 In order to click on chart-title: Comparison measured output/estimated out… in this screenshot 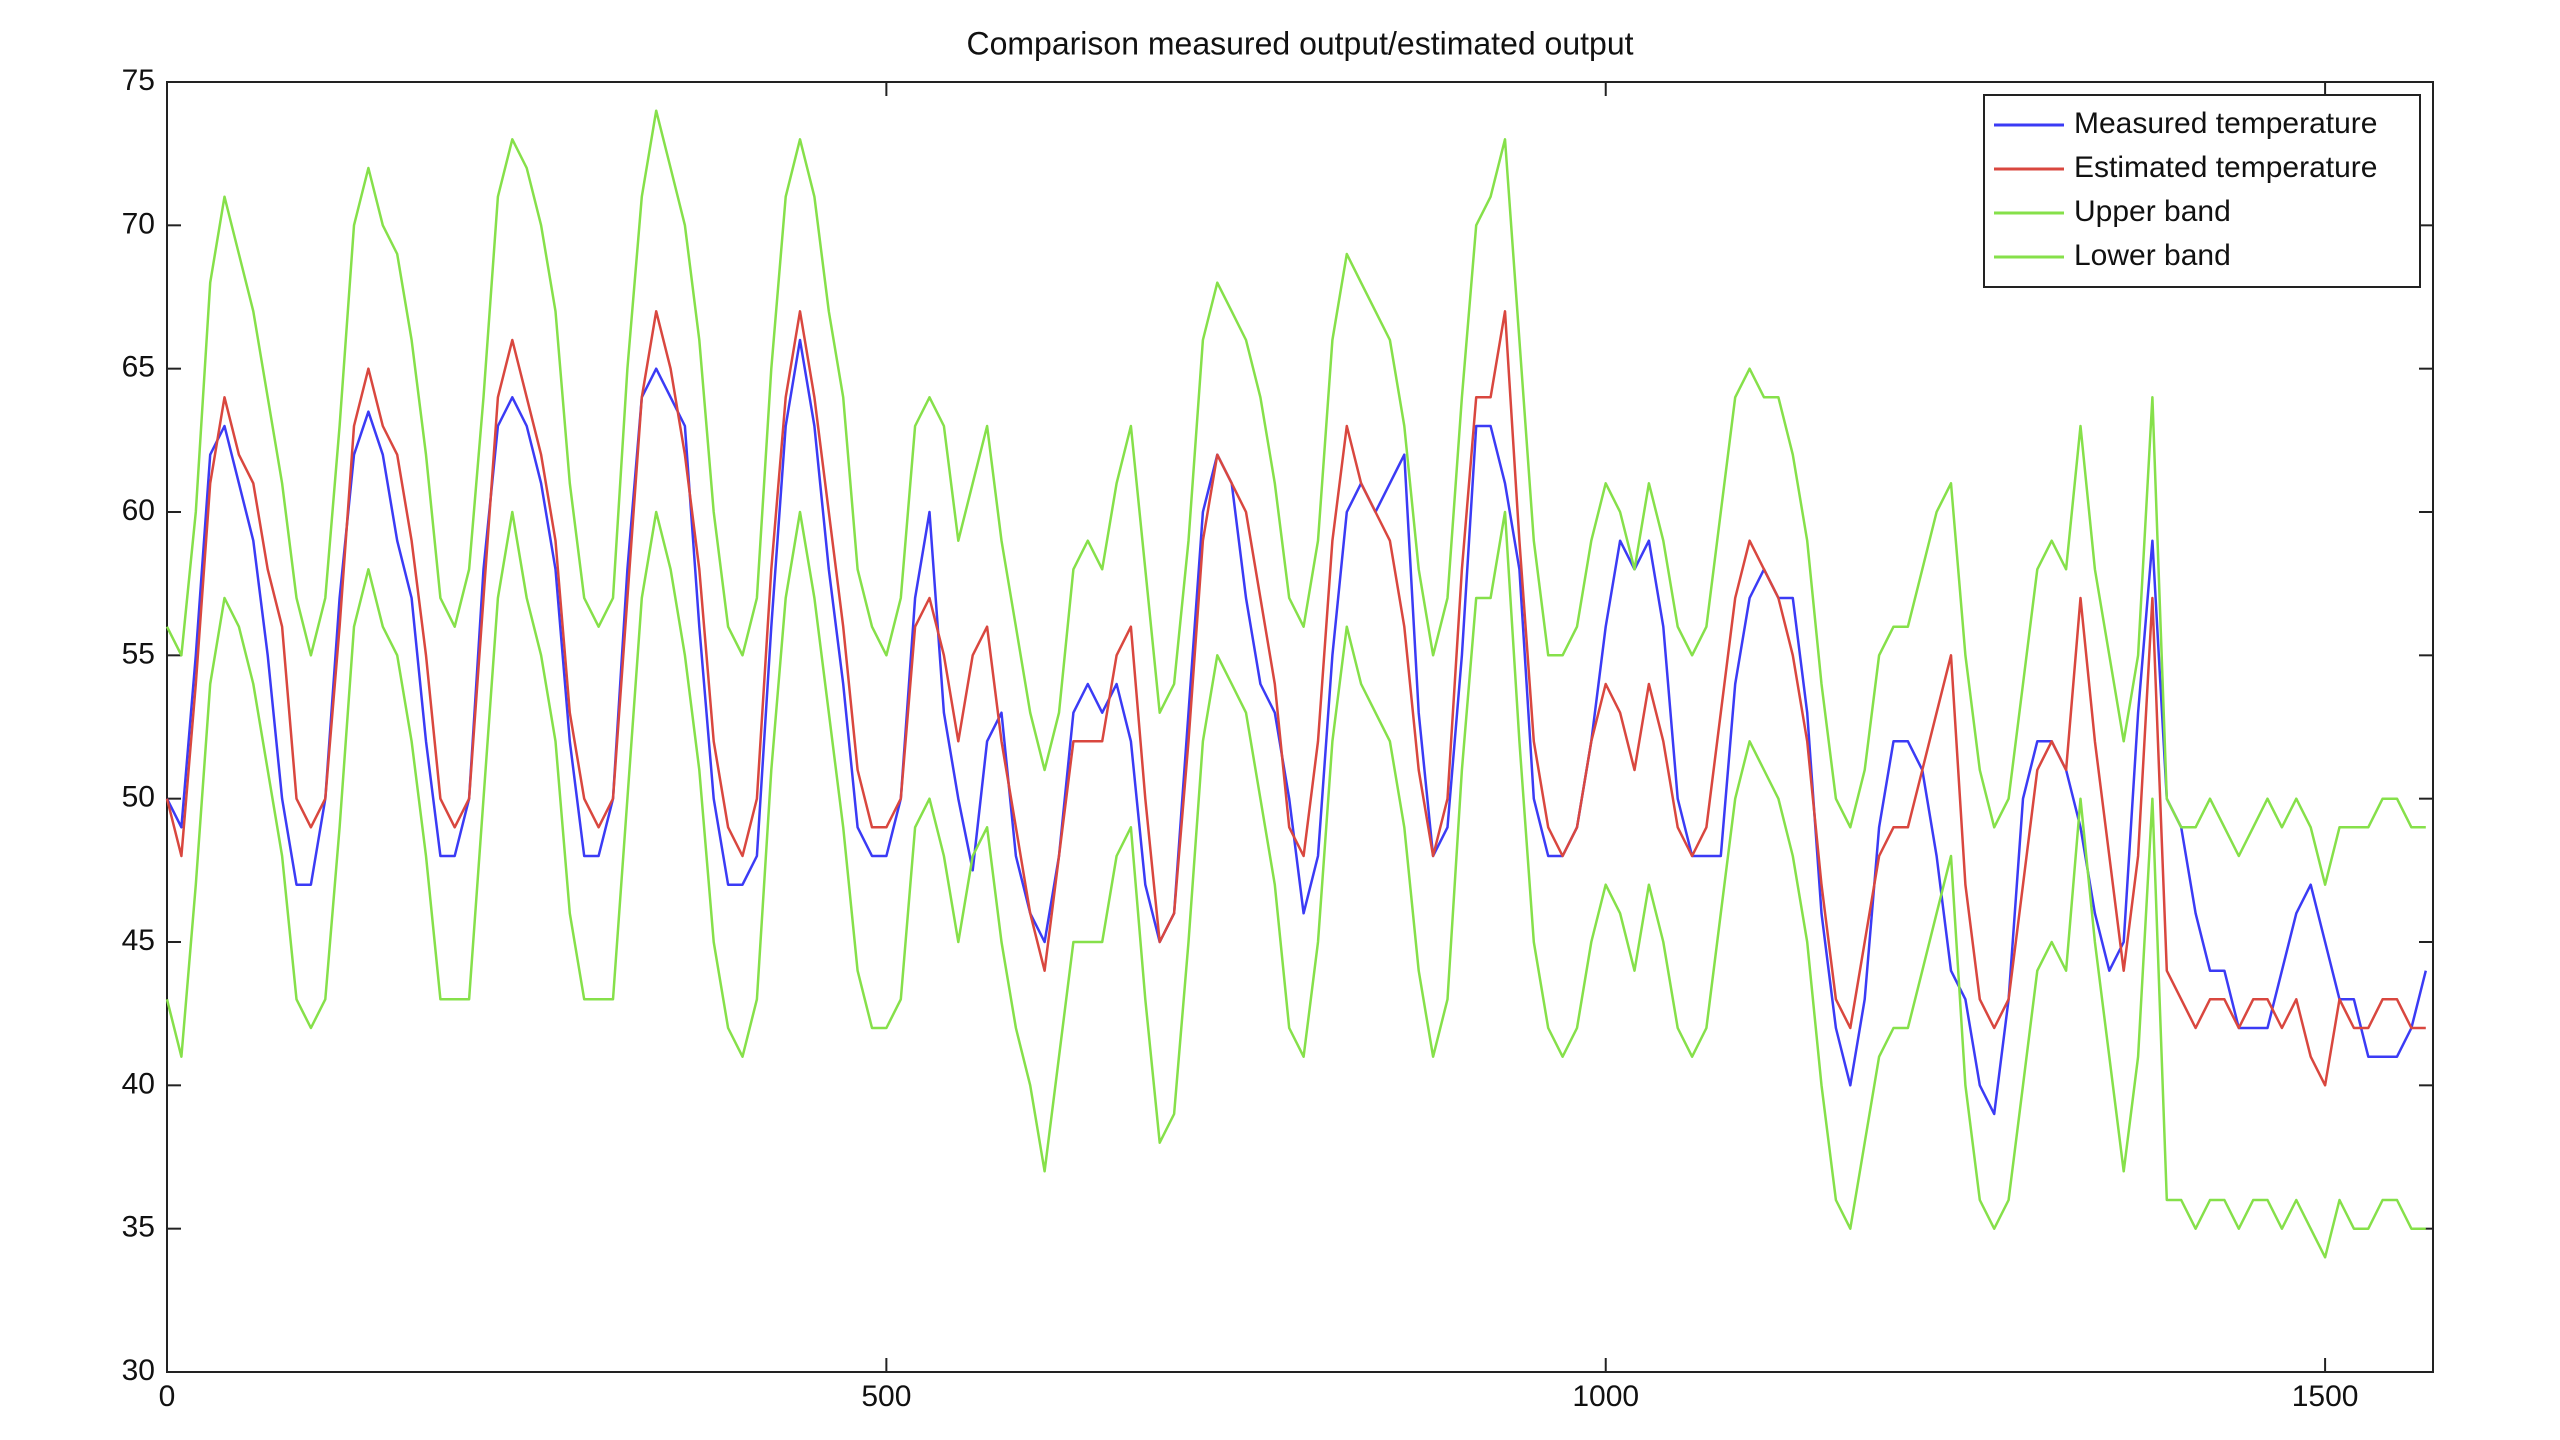, I will do `click(1299, 43)`.